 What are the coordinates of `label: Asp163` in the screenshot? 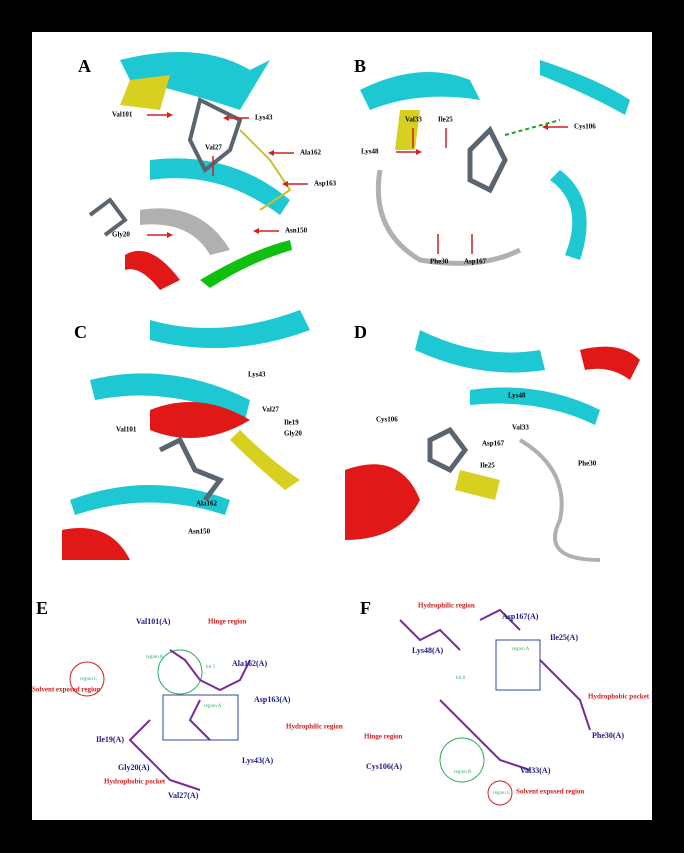 It's located at (325, 184).